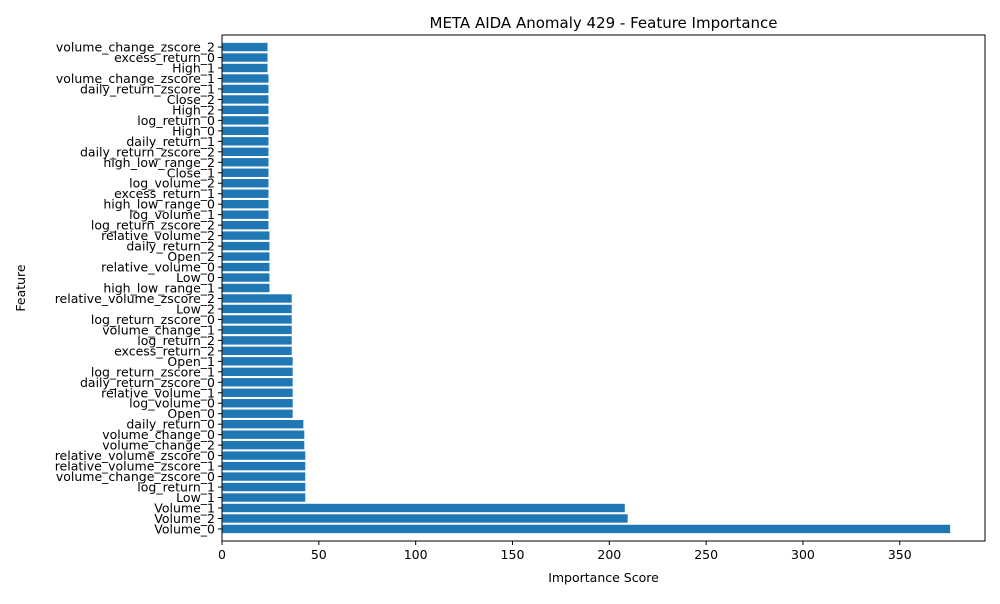 Image resolution: width=1000 pixels, height=604 pixels. Describe the element at coordinates (319, 554) in the screenshot. I see `x-tick-label: 50` at that location.